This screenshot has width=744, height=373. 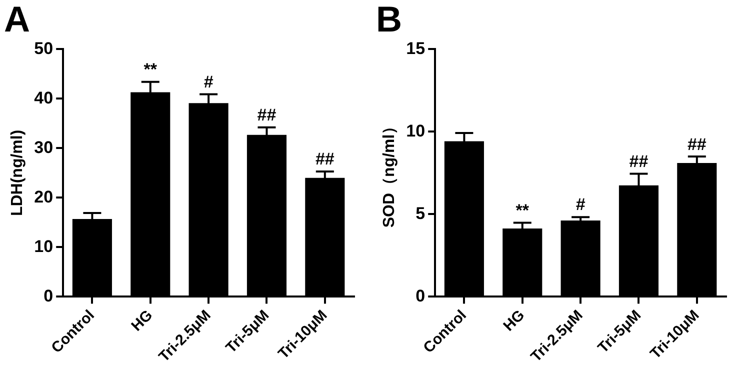 I want to click on y-tick-label: 20, so click(x=44, y=196).